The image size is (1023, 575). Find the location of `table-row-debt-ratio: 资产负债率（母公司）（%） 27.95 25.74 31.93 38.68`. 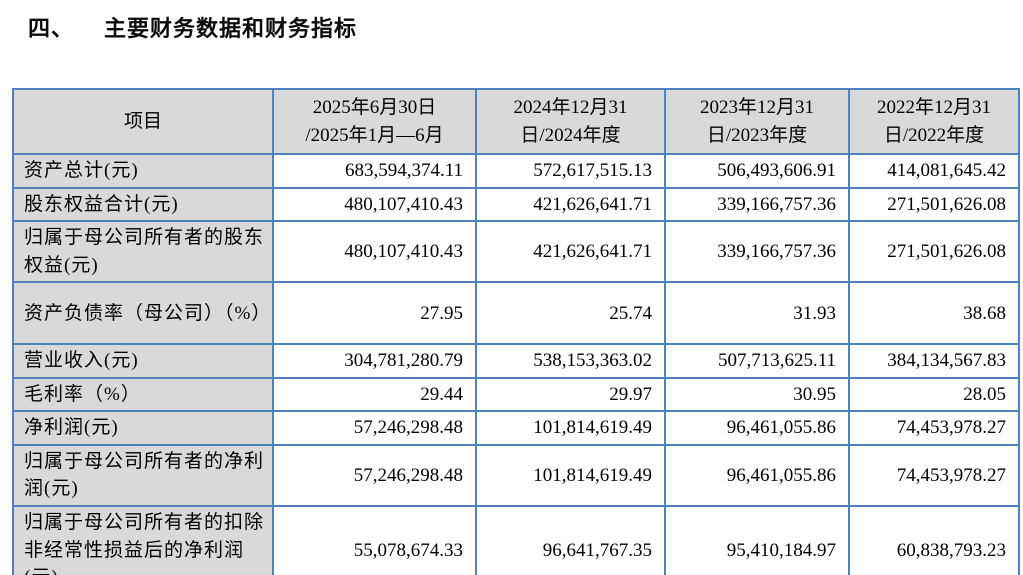

table-row-debt-ratio: 资产负债率（母公司）（%） 27.95 25.74 31.93 38.68 is located at coordinates (516, 313).